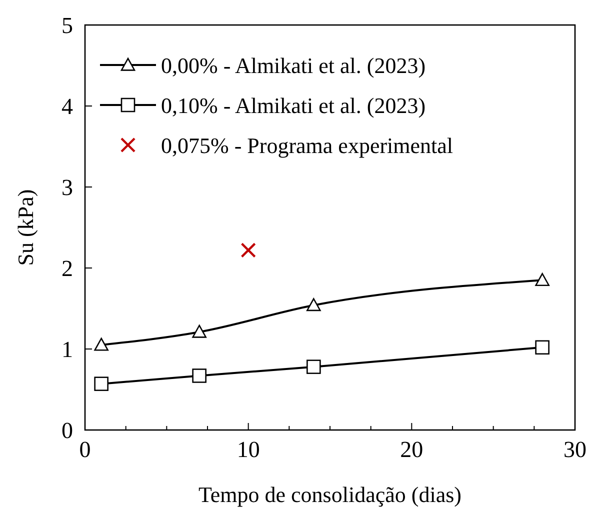 The height and width of the screenshot is (510, 596). I want to click on x-tick-label: 0, so click(85, 449).